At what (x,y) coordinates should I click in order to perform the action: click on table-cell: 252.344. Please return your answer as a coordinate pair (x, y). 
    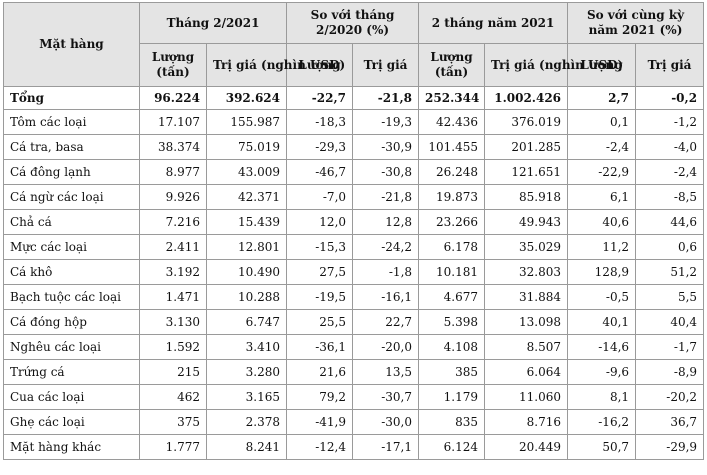
    Looking at the image, I should click on (452, 98).